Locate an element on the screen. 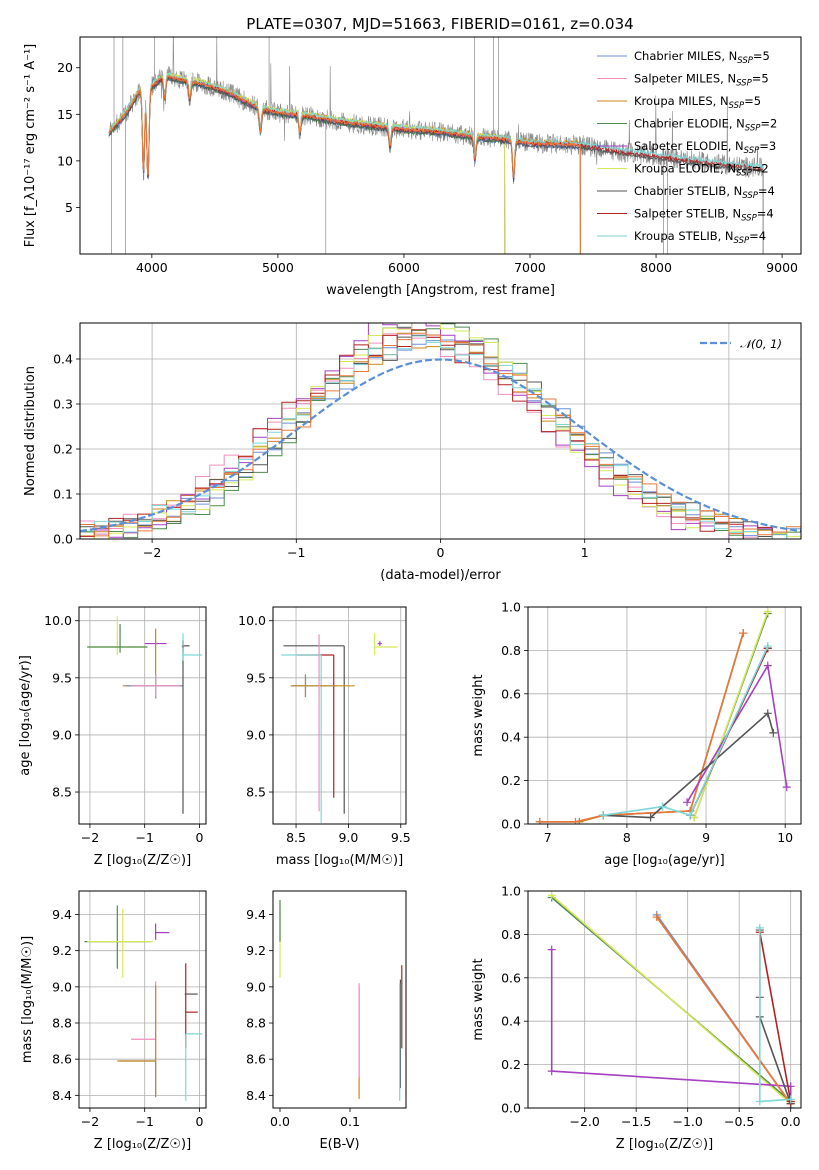  z_vs_mass-plot-area is located at coordinates (143, 1003).